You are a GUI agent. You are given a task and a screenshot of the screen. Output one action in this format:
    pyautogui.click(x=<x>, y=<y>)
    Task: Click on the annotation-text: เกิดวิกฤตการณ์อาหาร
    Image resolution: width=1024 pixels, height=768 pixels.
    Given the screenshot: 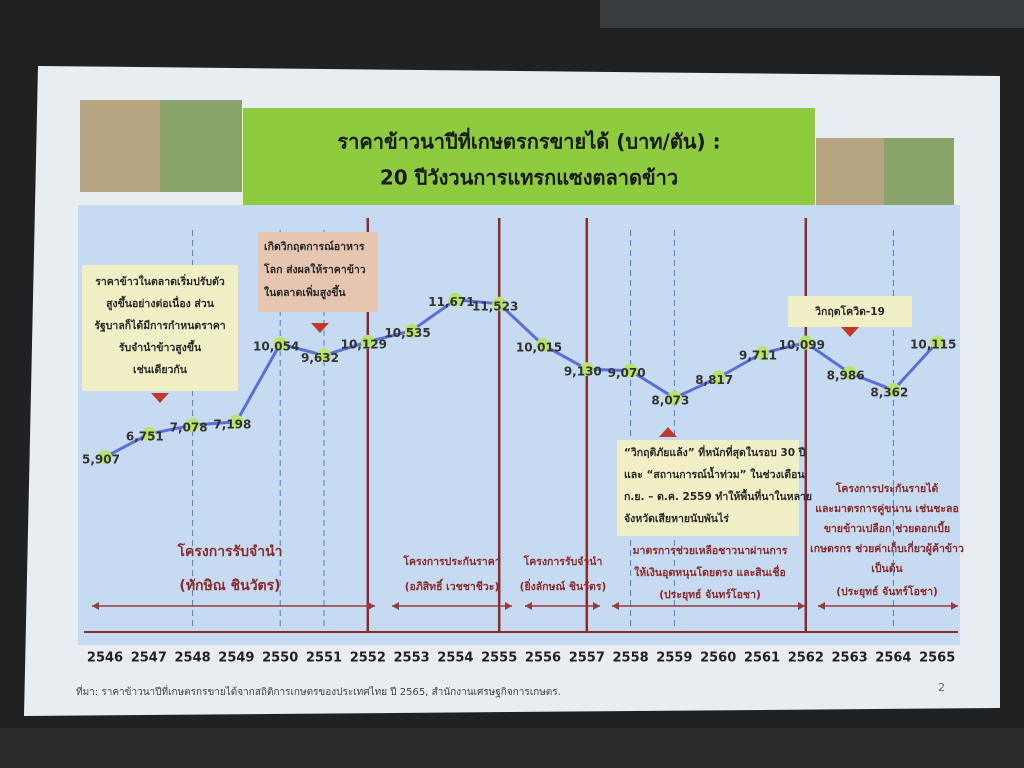 What is the action you would take?
    pyautogui.click(x=314, y=246)
    